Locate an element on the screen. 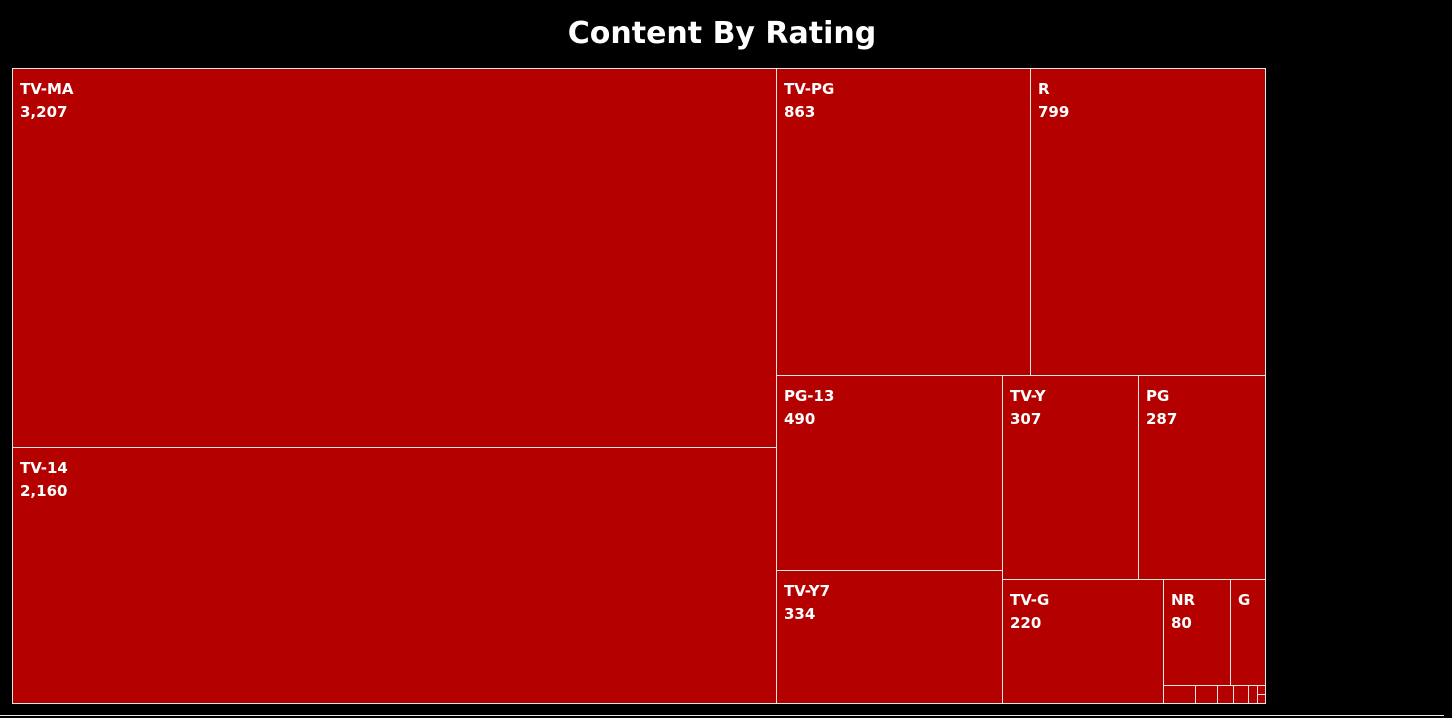  treemap-tile-r: R 799 is located at coordinates (1148, 222).